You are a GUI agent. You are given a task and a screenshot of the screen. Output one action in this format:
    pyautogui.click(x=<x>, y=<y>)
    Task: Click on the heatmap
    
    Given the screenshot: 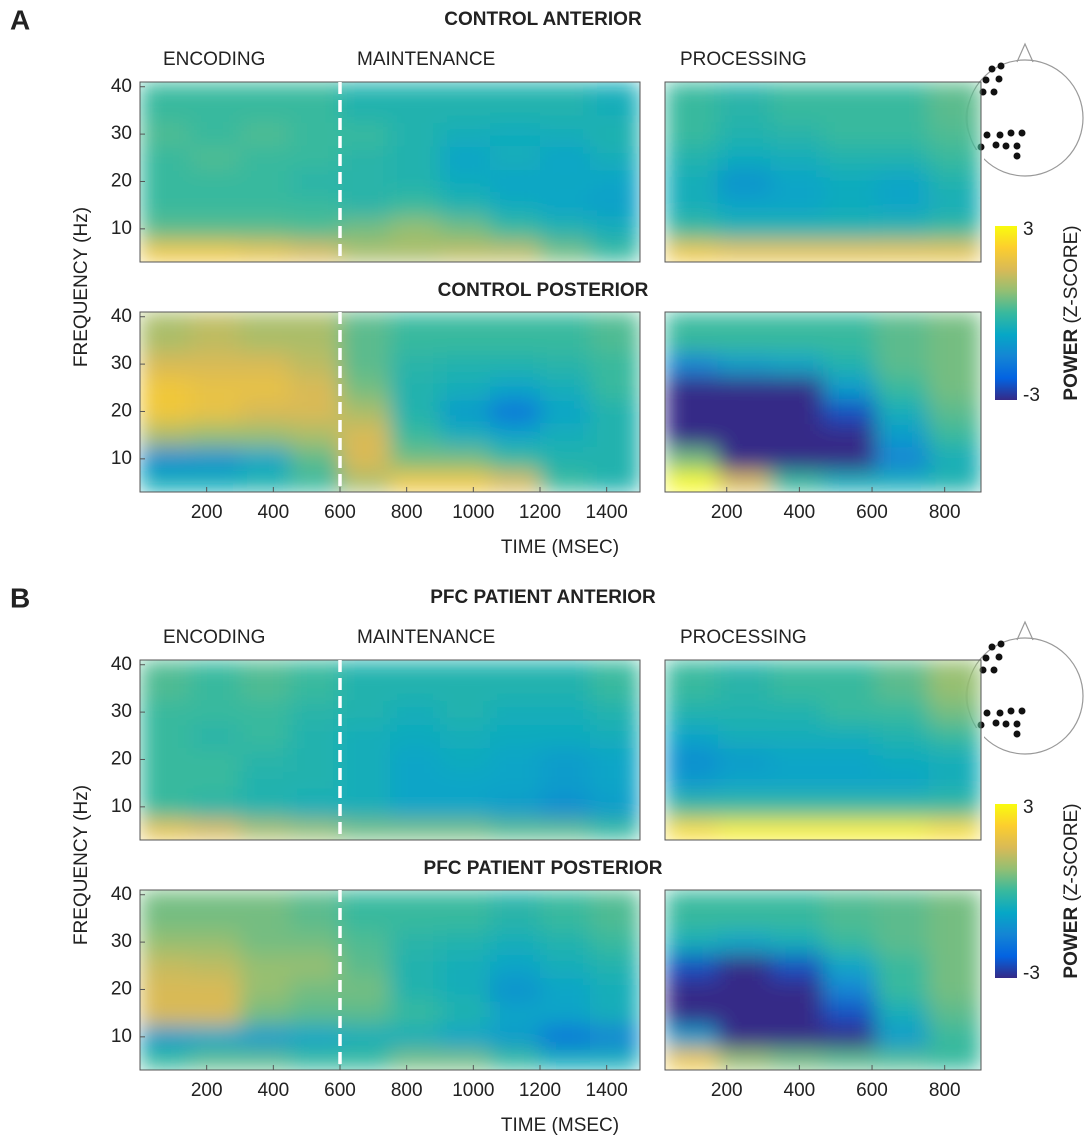 What is the action you would take?
    pyautogui.click(x=390, y=172)
    